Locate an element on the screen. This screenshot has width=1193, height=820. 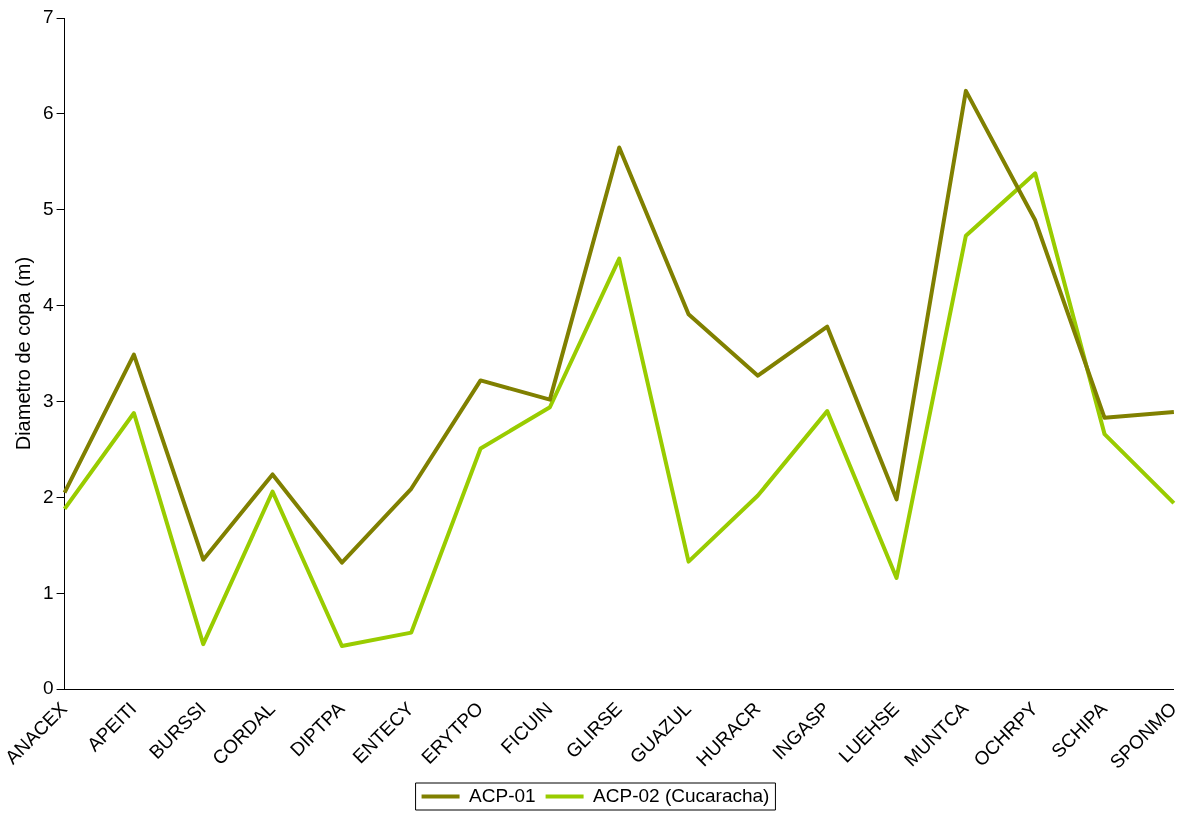
y-axis-title: Diametro de copa (m) is located at coordinates (22, 353).